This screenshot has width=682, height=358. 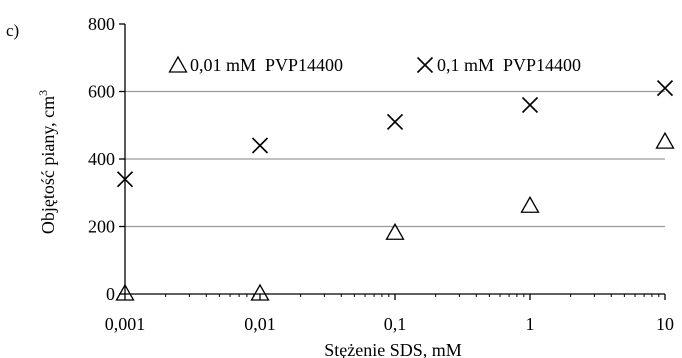 What do you see at coordinates (110, 294) in the screenshot?
I see `y-tick-label: 0` at bounding box center [110, 294].